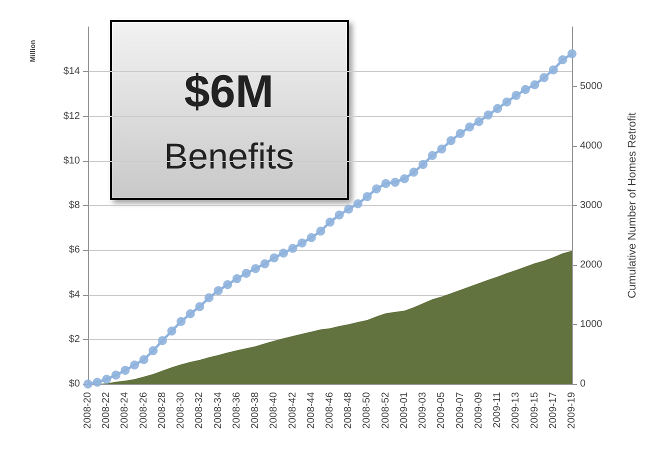 Image resolution: width=671 pixels, height=454 pixels. Describe the element at coordinates (256, 410) in the screenshot. I see `x-tick-label: 2008-38` at that location.